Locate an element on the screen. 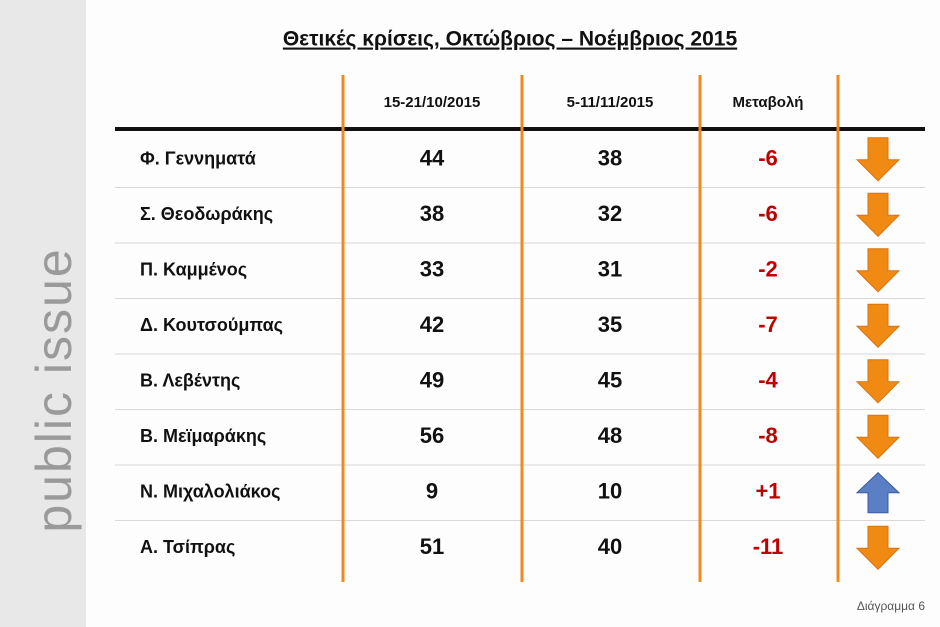 The image size is (940, 627). cell-value: 48 is located at coordinates (610, 435).